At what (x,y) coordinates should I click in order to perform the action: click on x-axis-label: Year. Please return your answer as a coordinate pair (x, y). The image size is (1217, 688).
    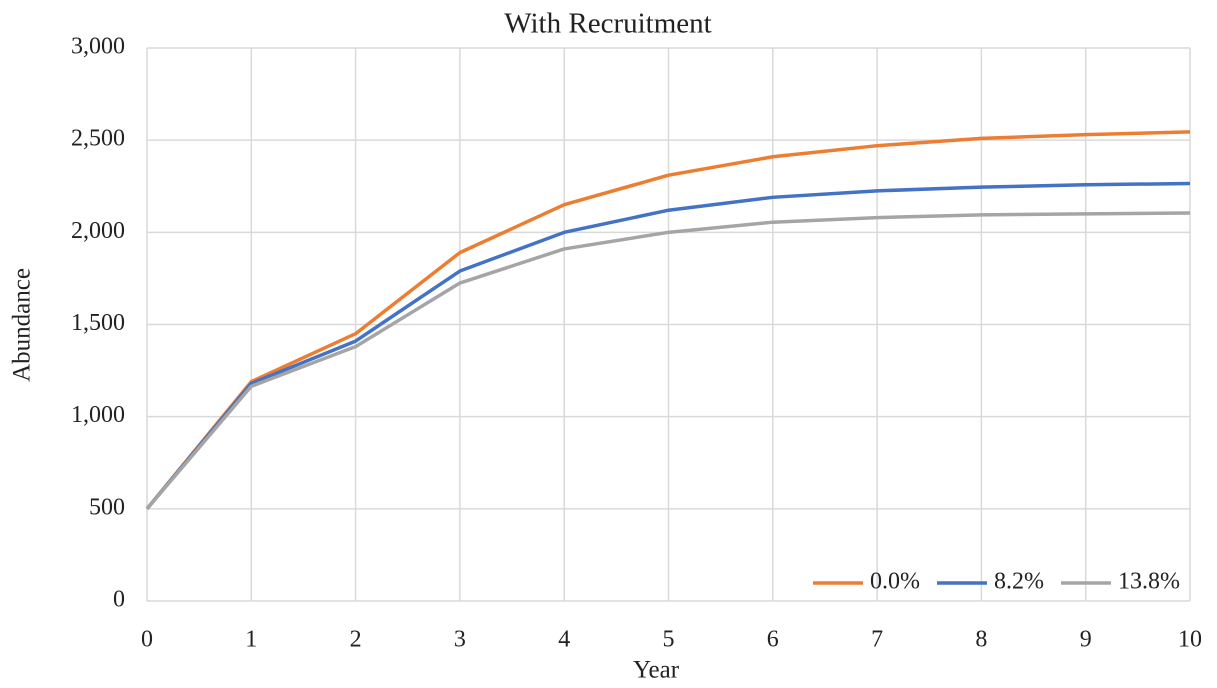
    Looking at the image, I should click on (656, 670).